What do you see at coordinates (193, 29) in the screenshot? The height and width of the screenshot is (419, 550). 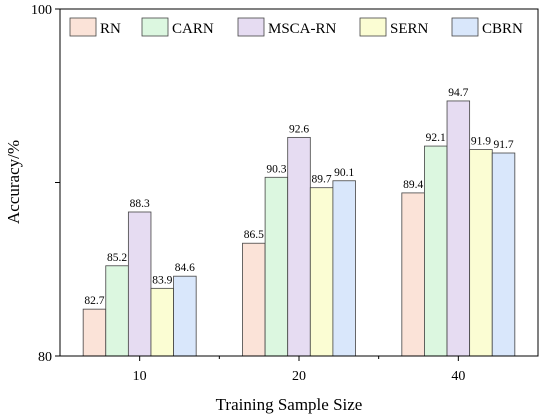 I see `legend-label-carn: CARN` at bounding box center [193, 29].